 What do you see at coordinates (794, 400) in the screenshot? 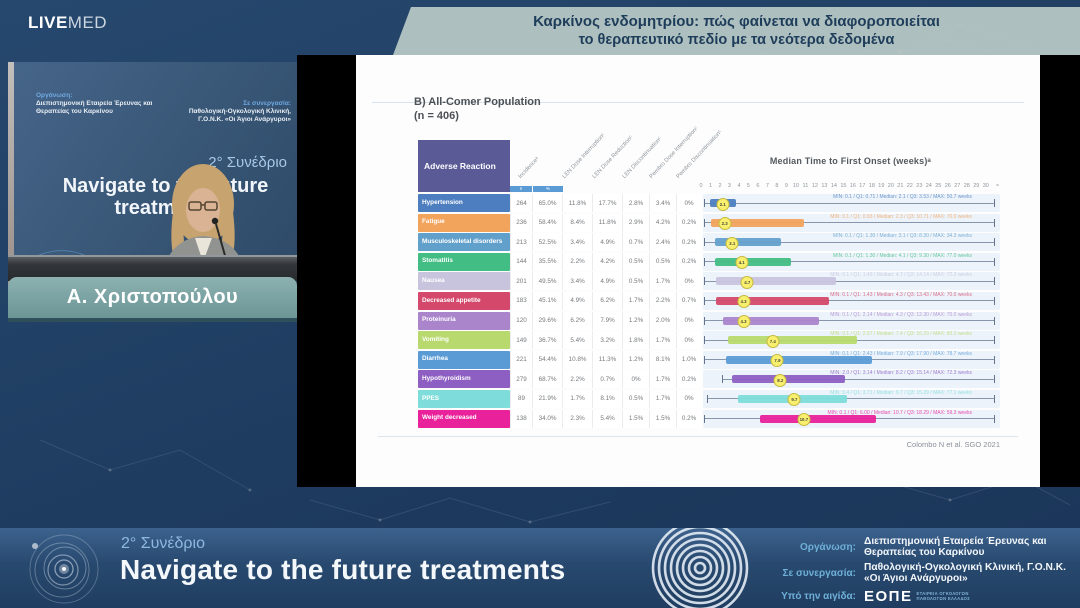
I see `median-marker: 9.7` at bounding box center [794, 400].